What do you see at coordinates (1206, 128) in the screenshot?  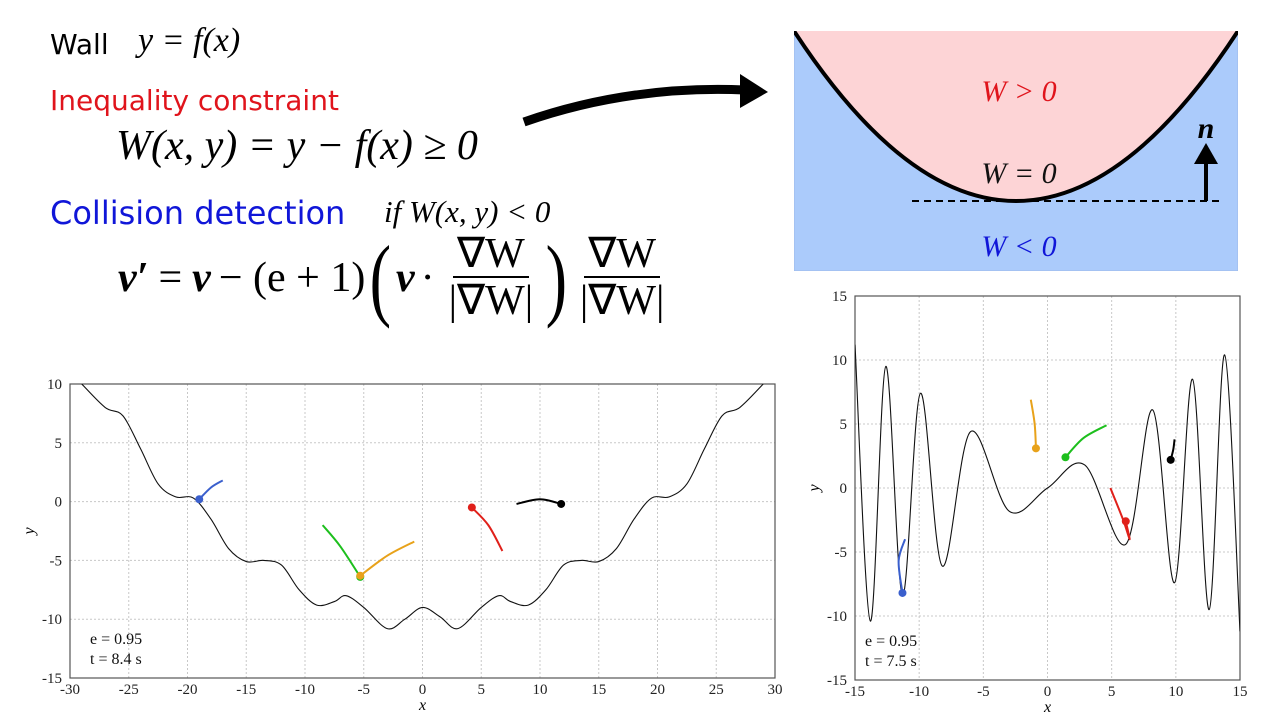 I see `normal-label: n` at bounding box center [1206, 128].